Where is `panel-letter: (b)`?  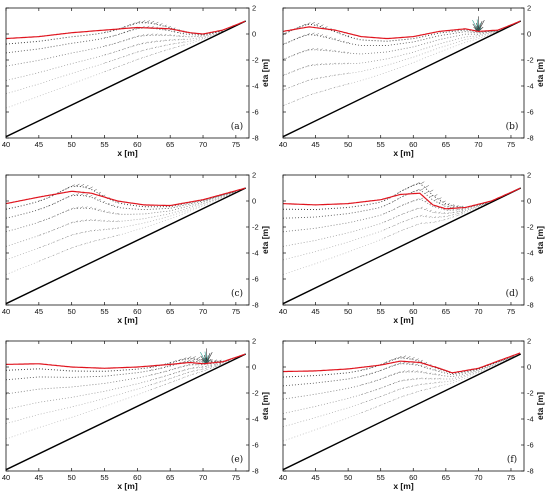 panel-letter: (b) is located at coordinates (512, 126).